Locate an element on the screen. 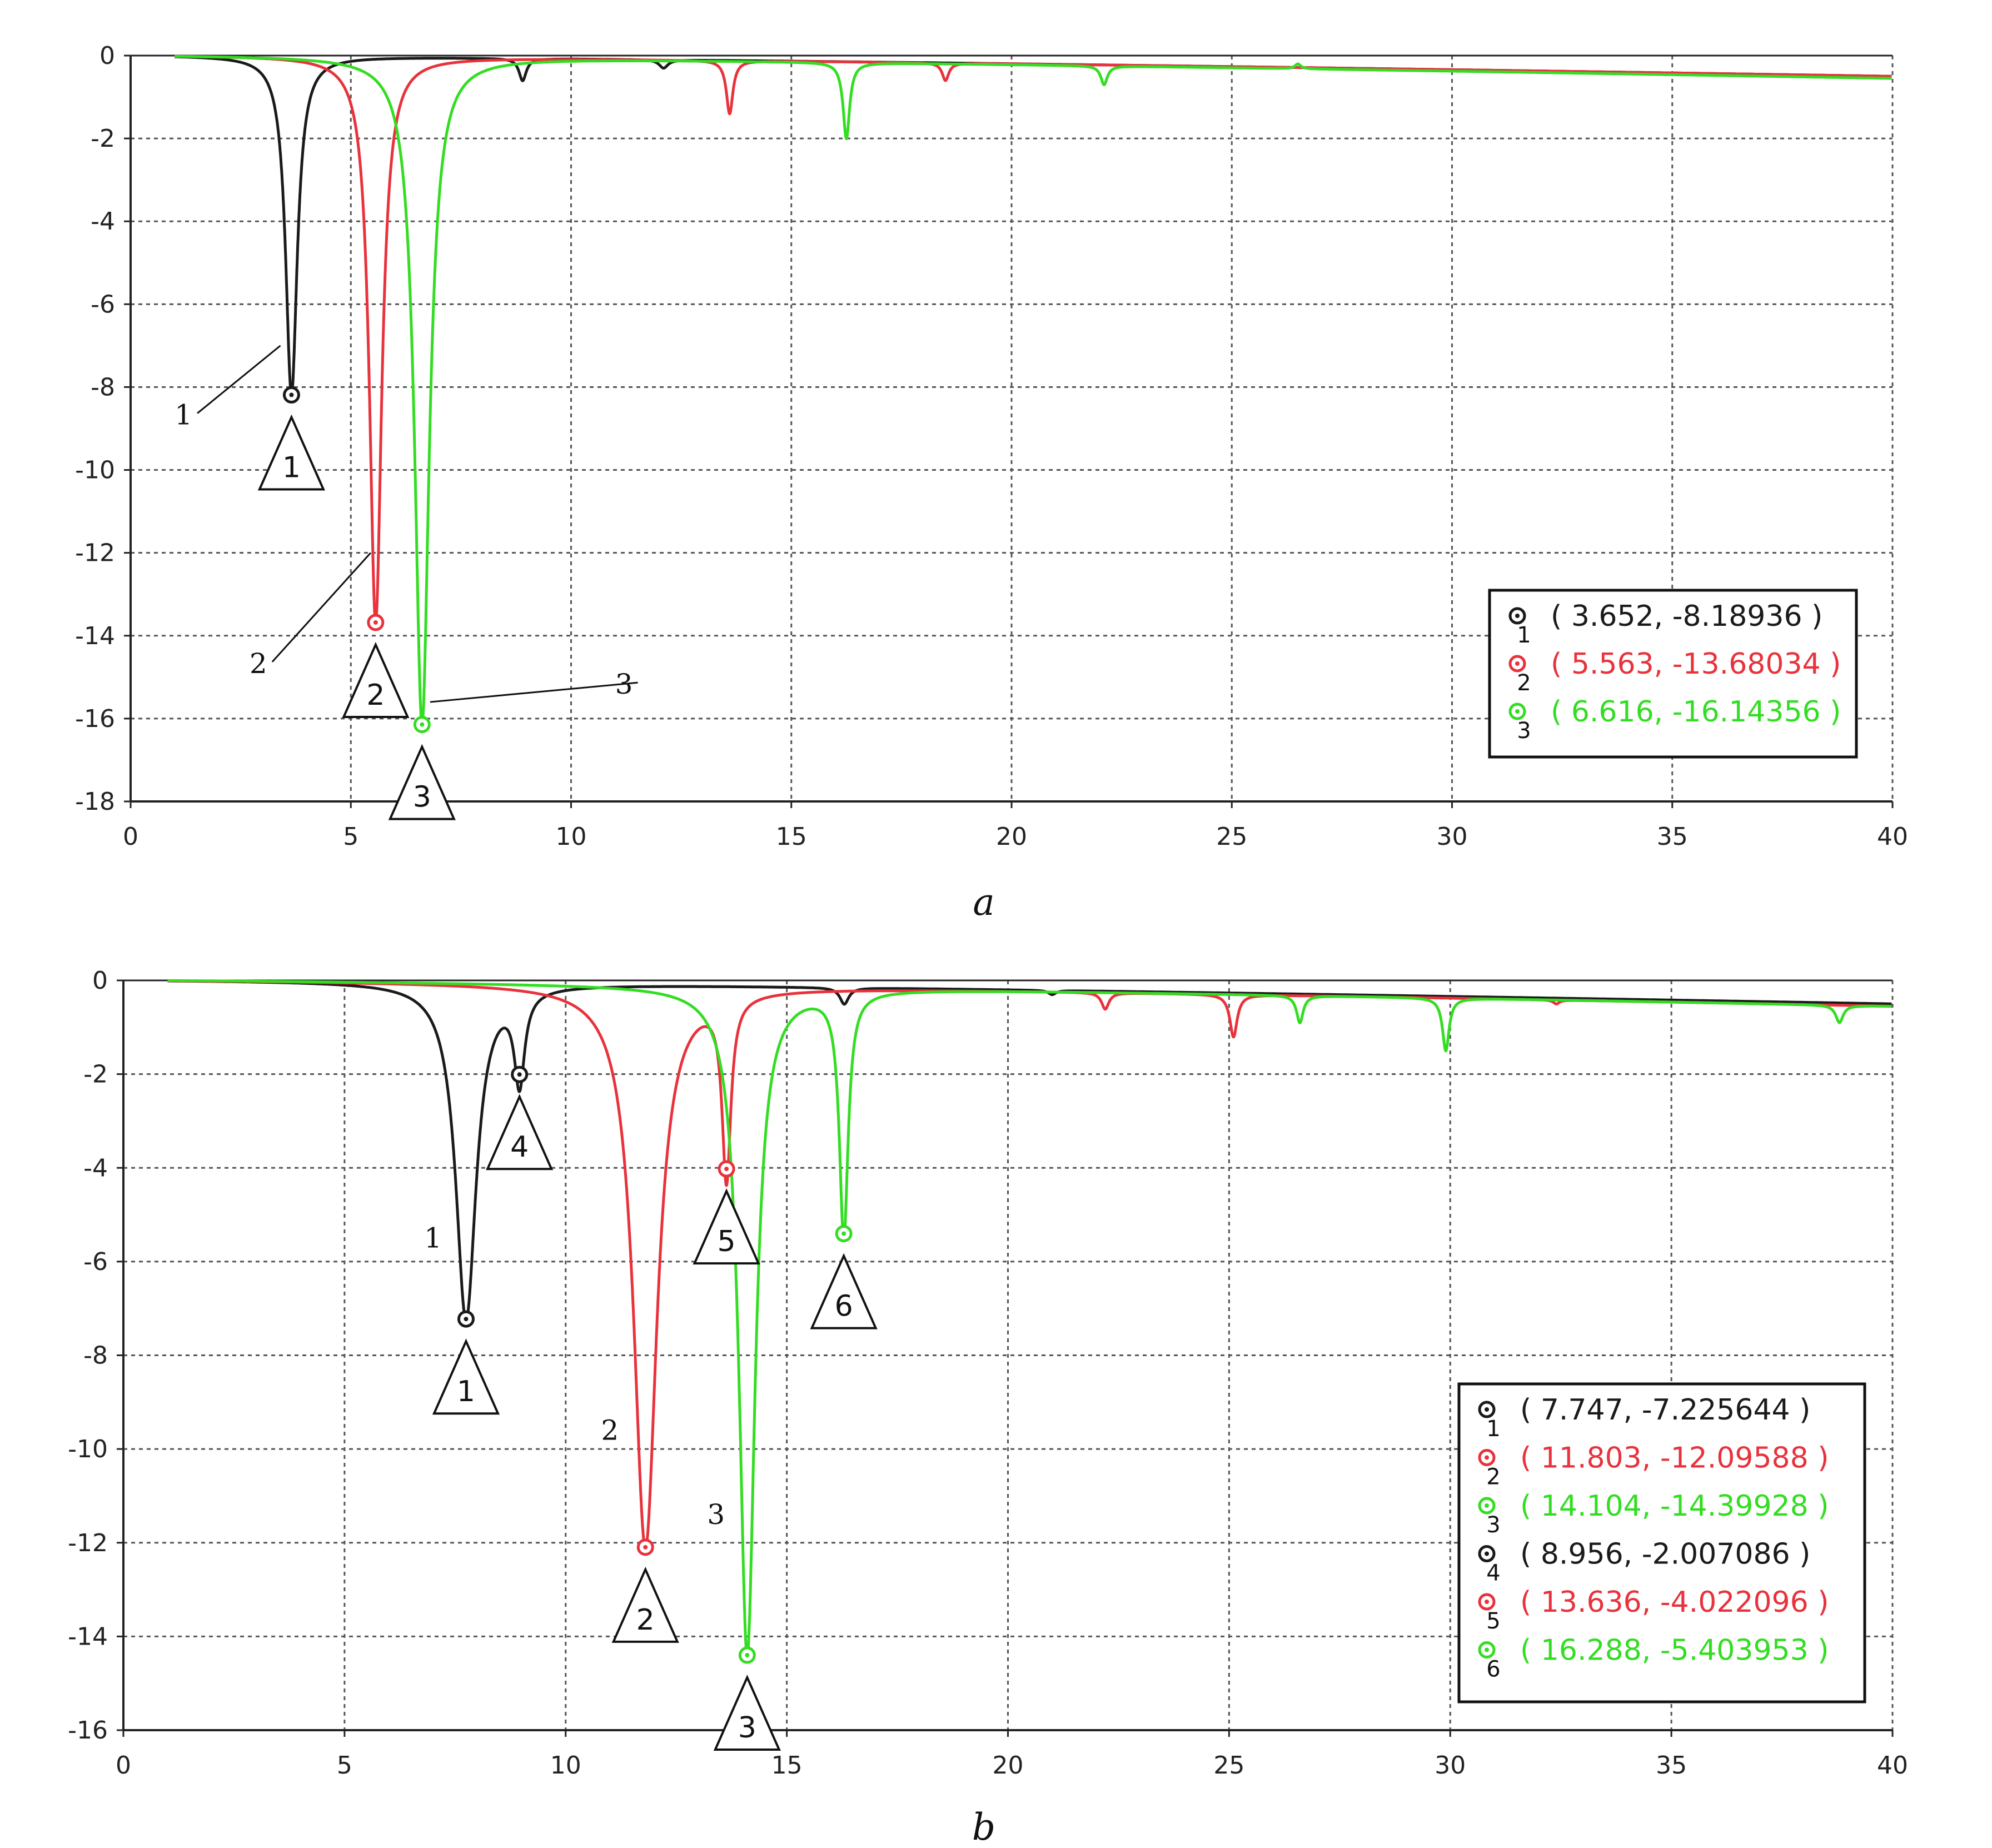 The width and height of the screenshot is (1992, 1848). markers: 1 2 3 4 5 6 is located at coordinates (655, 1408).